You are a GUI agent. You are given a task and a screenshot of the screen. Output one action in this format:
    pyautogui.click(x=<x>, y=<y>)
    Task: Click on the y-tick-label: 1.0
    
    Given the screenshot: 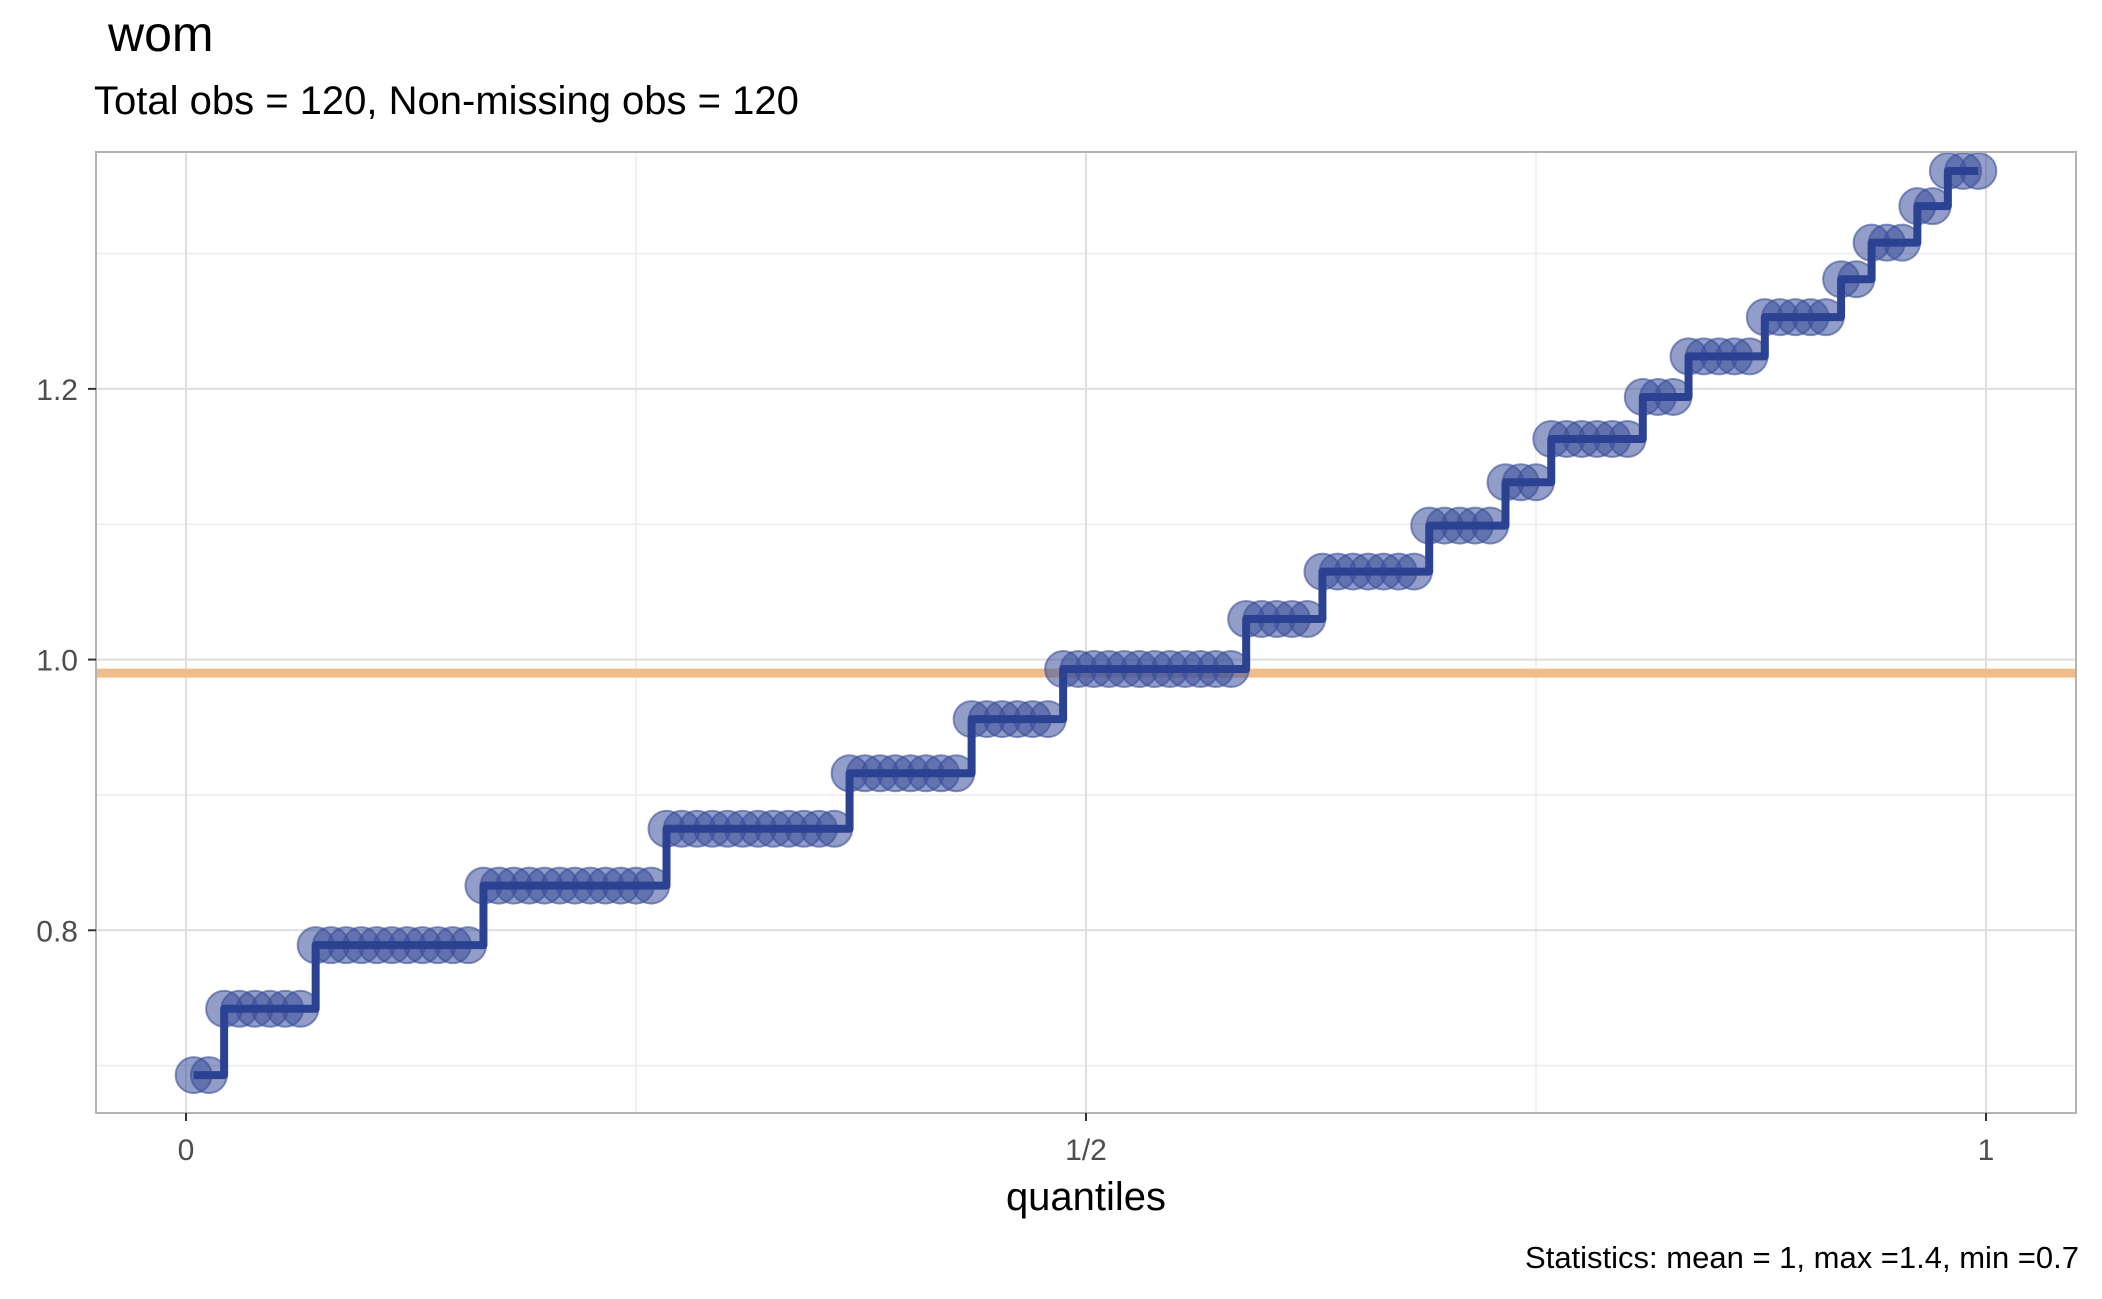 What is the action you would take?
    pyautogui.click(x=57, y=661)
    